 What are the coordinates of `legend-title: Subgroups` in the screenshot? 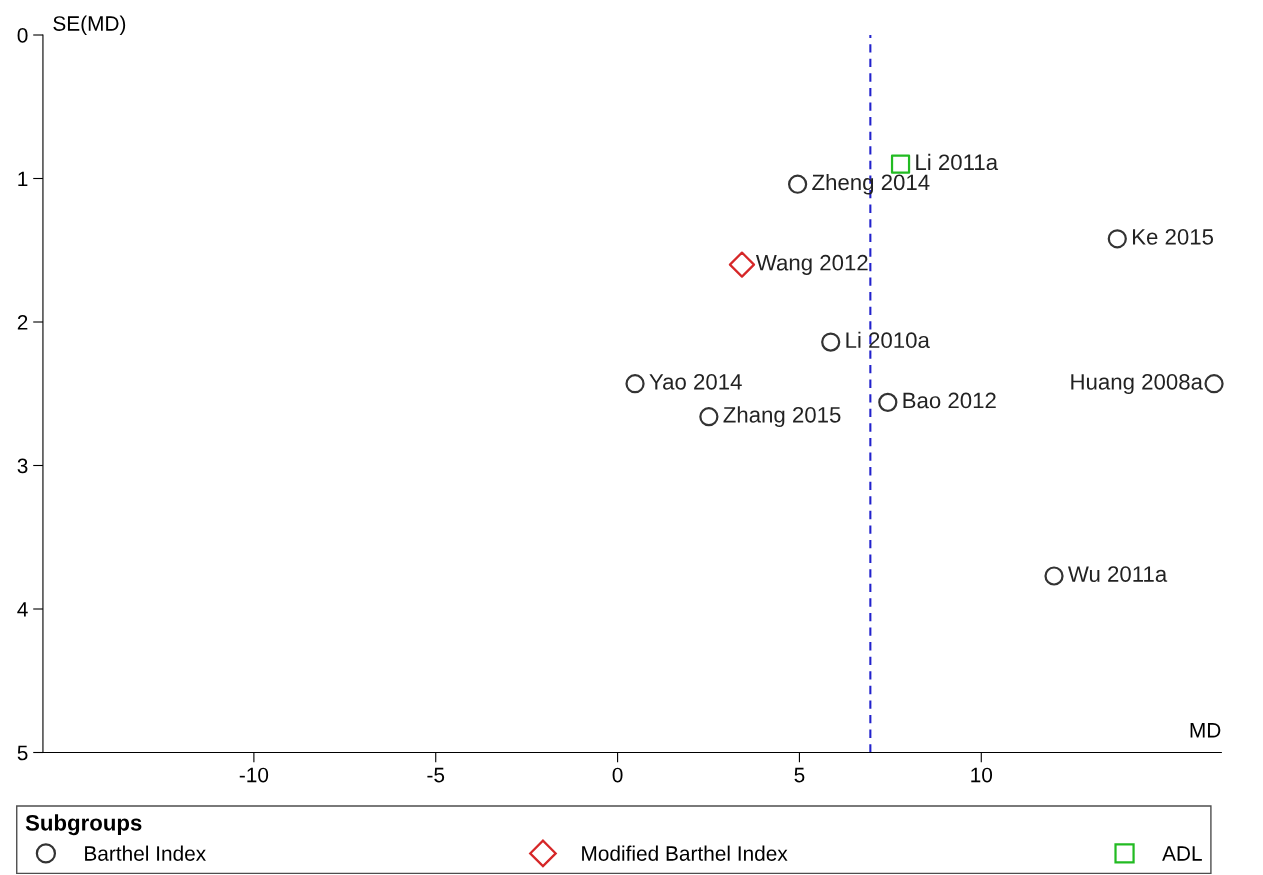 It's located at (83, 825).